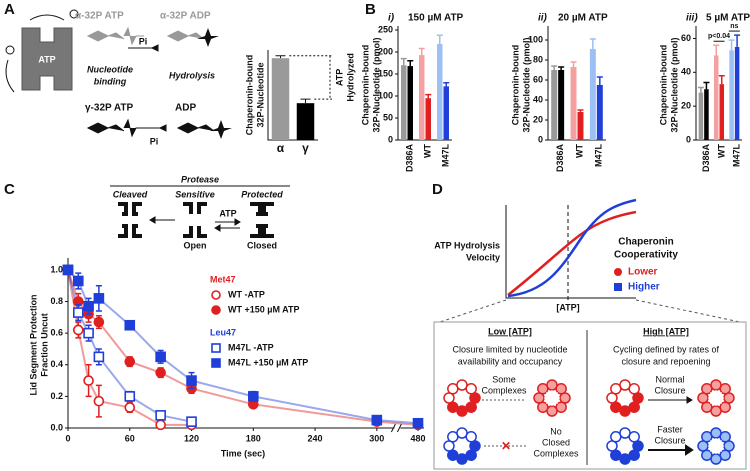 The width and height of the screenshot is (750, 471). I want to click on label: [ATP], so click(567, 307).